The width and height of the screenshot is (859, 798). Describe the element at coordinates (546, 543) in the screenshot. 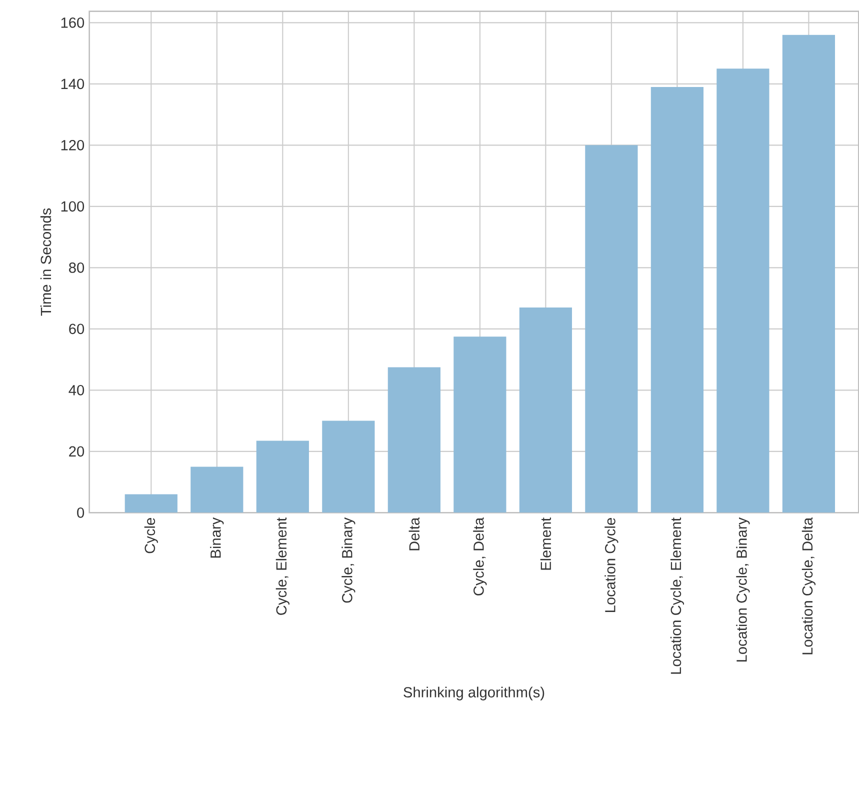

I see `x-tick-label: Element` at that location.